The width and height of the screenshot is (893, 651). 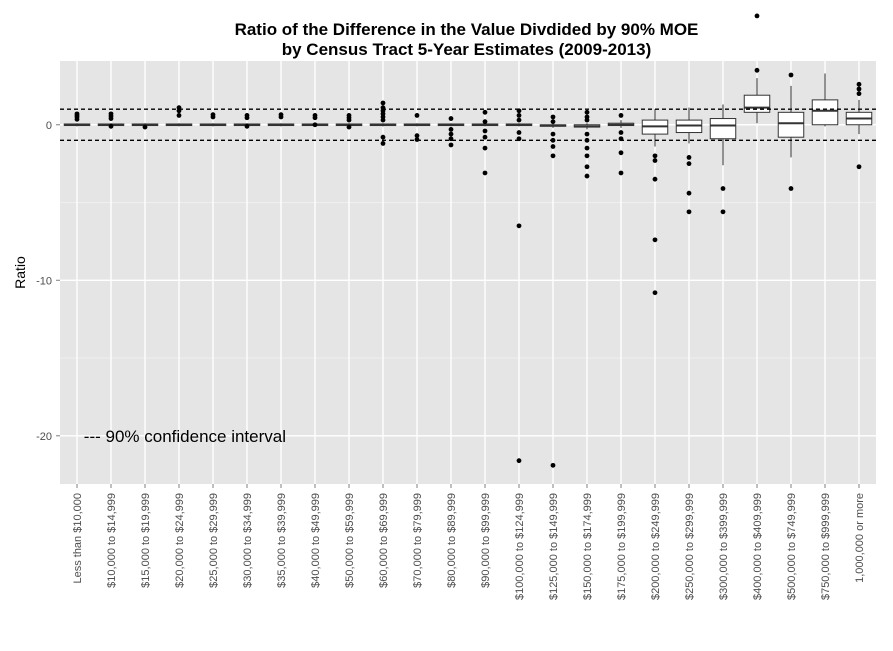 I want to click on x-tick-label: $40,000 to $49,999, so click(x=316, y=540).